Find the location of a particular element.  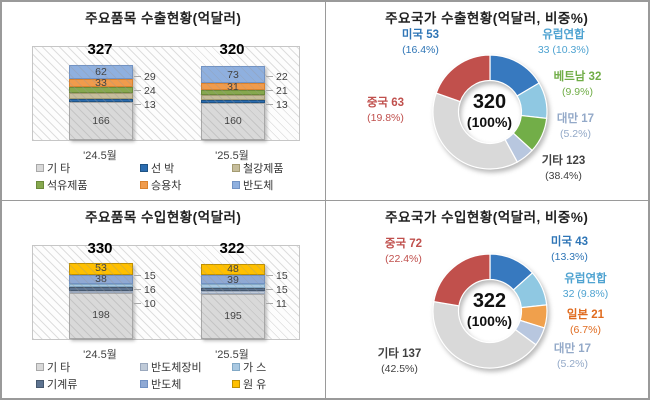

bar-total-label: 320 is located at coordinates (232, 49).